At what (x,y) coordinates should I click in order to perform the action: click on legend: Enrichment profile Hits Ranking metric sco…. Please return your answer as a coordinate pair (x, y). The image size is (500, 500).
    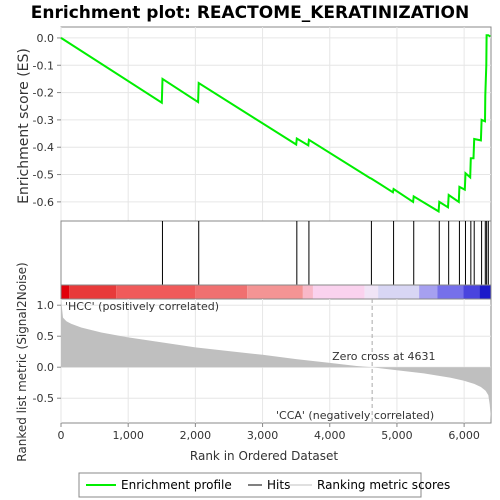
    Looking at the image, I should click on (268, 485).